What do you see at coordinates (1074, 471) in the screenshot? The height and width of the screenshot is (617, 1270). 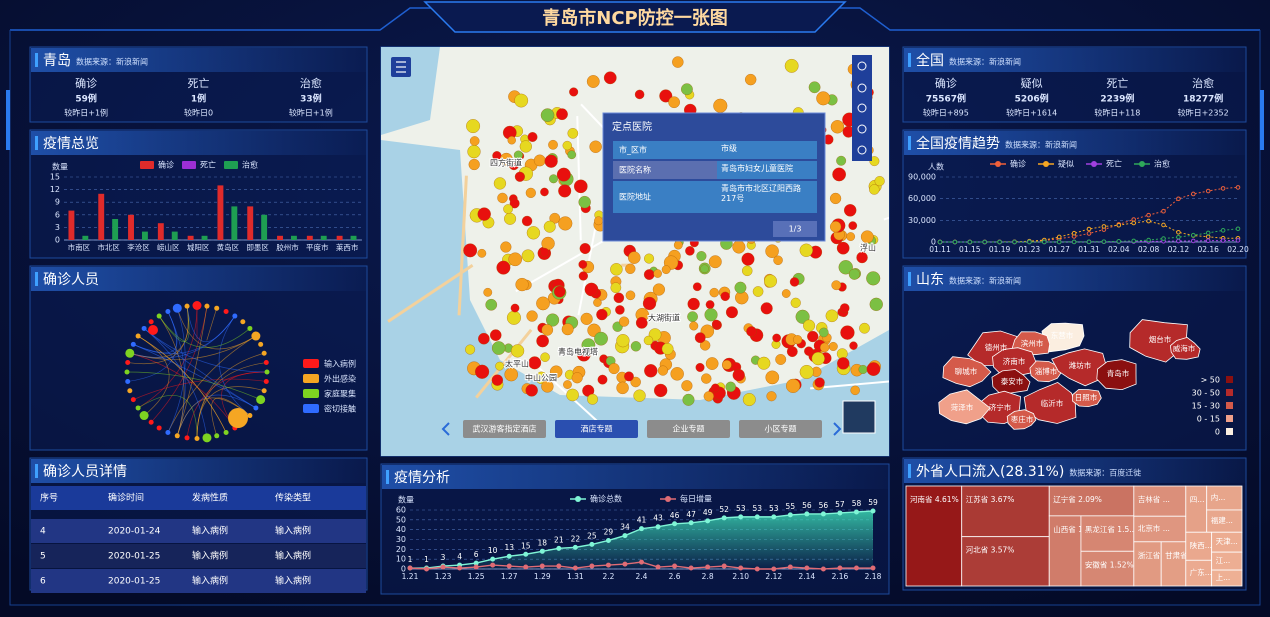 I see `panel-header` at bounding box center [1074, 471].